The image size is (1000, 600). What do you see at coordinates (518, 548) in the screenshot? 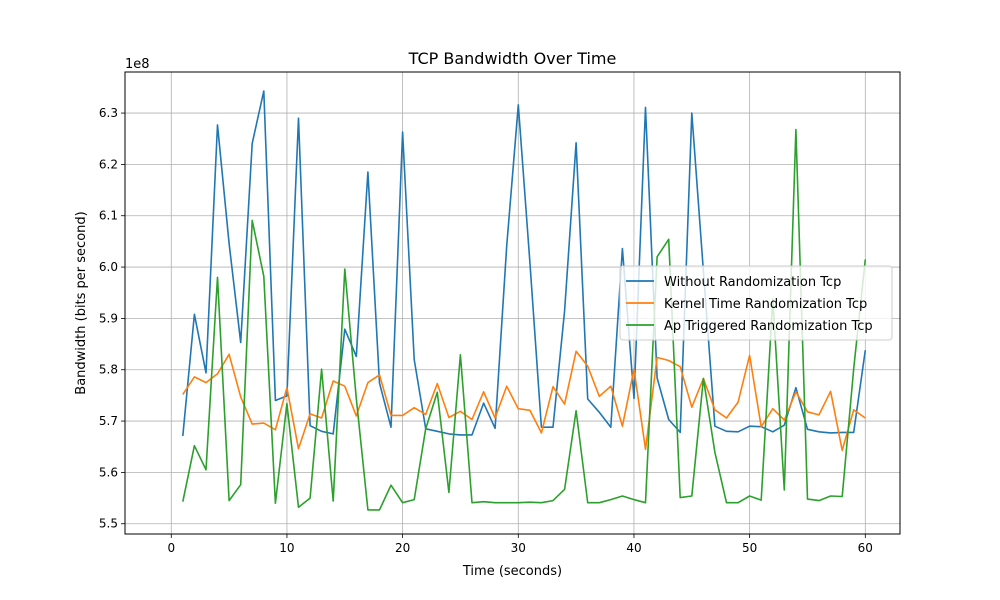
I see `x-tick-label: 30` at bounding box center [518, 548].